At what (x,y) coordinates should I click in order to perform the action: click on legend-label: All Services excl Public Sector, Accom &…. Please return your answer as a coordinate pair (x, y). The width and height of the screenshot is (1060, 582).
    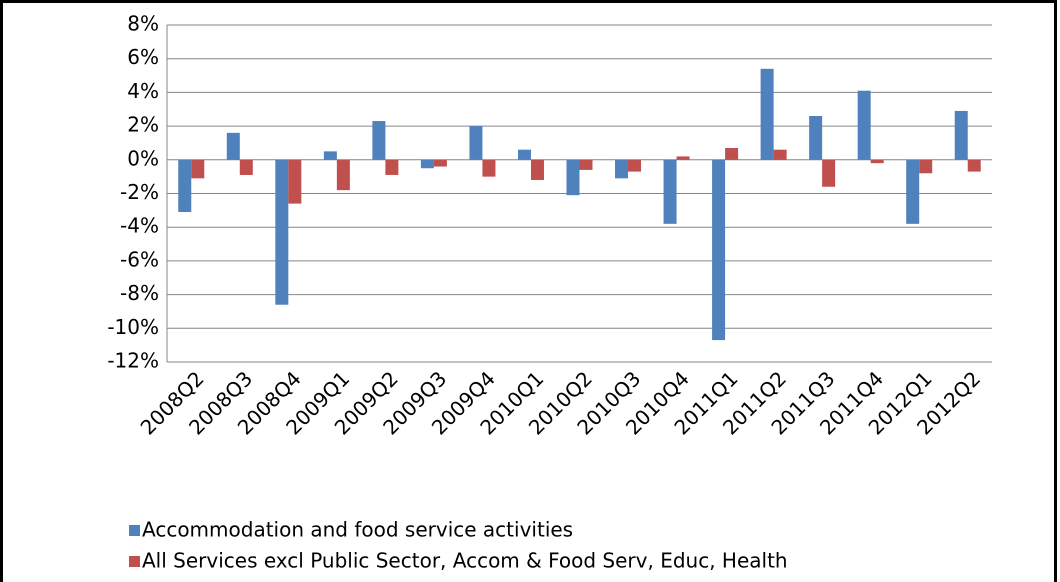
    Looking at the image, I should click on (465, 561).